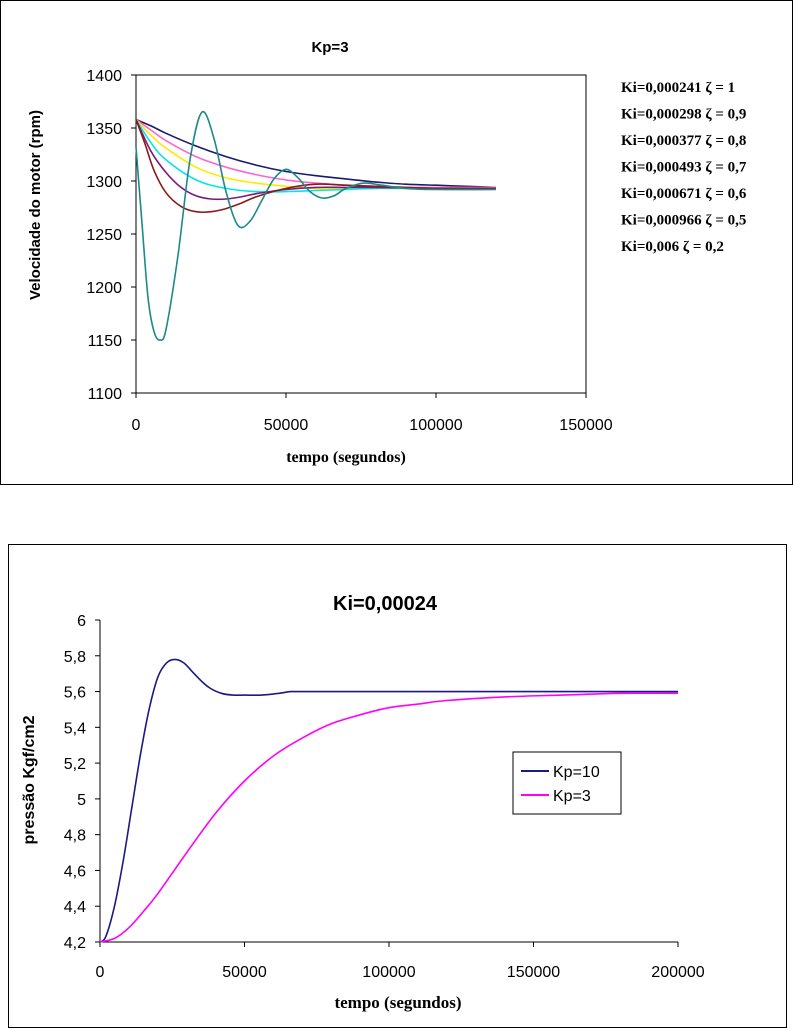 The width and height of the screenshot is (793, 1028). What do you see at coordinates (672, 247) in the screenshot?
I see `legend-entry: Ki=0,006 ζ = 0,2` at bounding box center [672, 247].